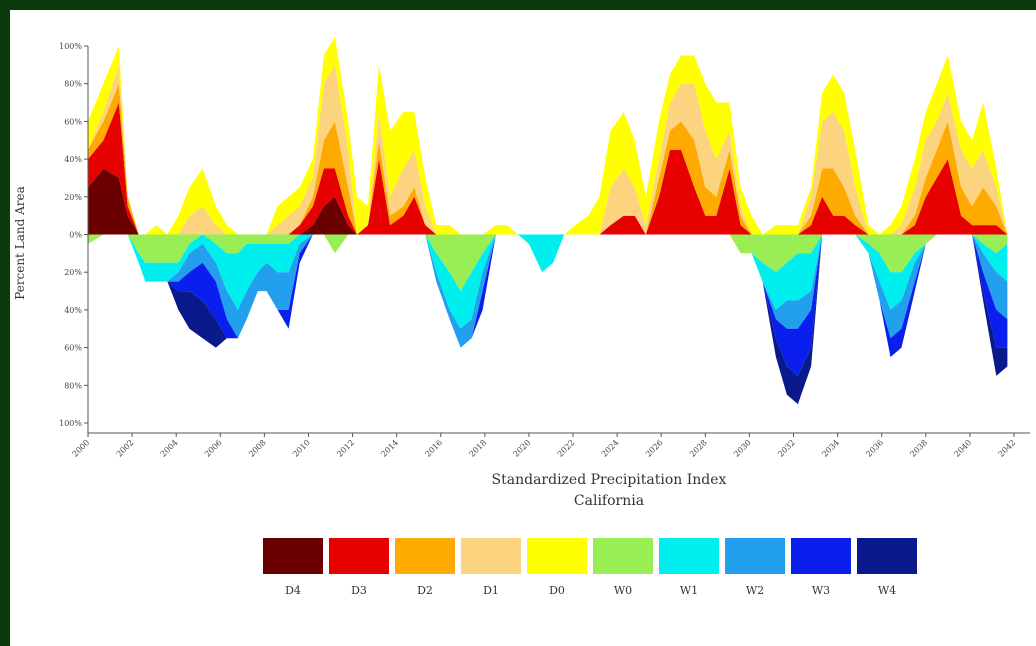 This screenshot has height=646, width=1036. What do you see at coordinates (698, 448) in the screenshot?
I see `x-tick-label: 2028` at bounding box center [698, 448].